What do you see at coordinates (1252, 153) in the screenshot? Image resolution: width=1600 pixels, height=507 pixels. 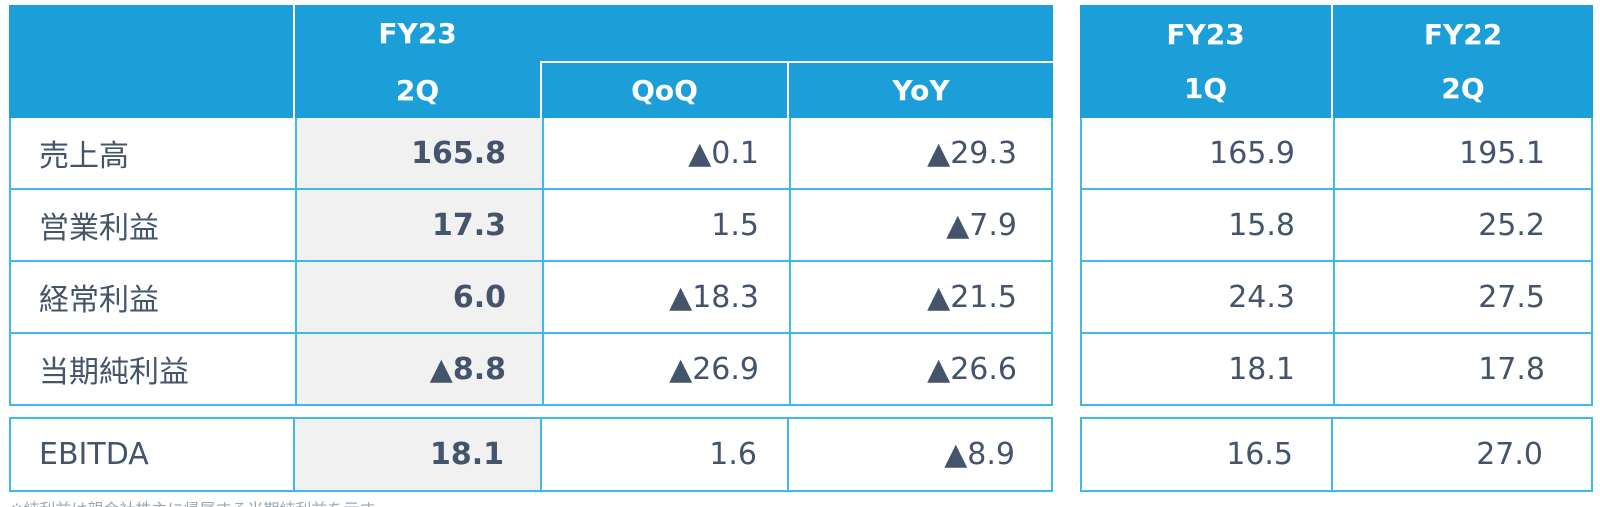 I see `fy23-1q-value-cell: 165.9` at bounding box center [1252, 153].